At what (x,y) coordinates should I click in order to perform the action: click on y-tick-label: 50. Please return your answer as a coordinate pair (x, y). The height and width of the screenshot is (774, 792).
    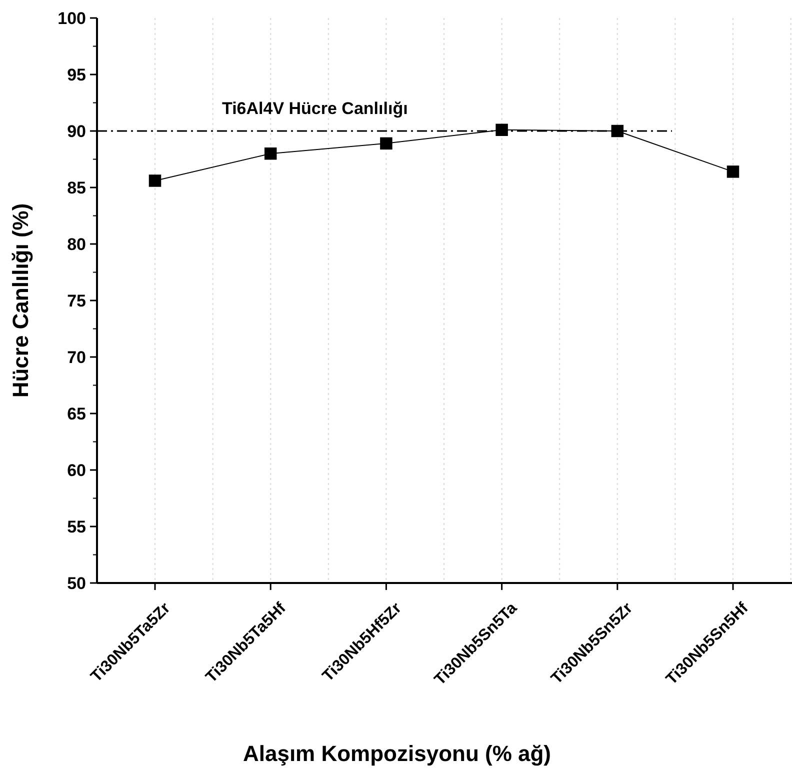
    Looking at the image, I should click on (76, 583).